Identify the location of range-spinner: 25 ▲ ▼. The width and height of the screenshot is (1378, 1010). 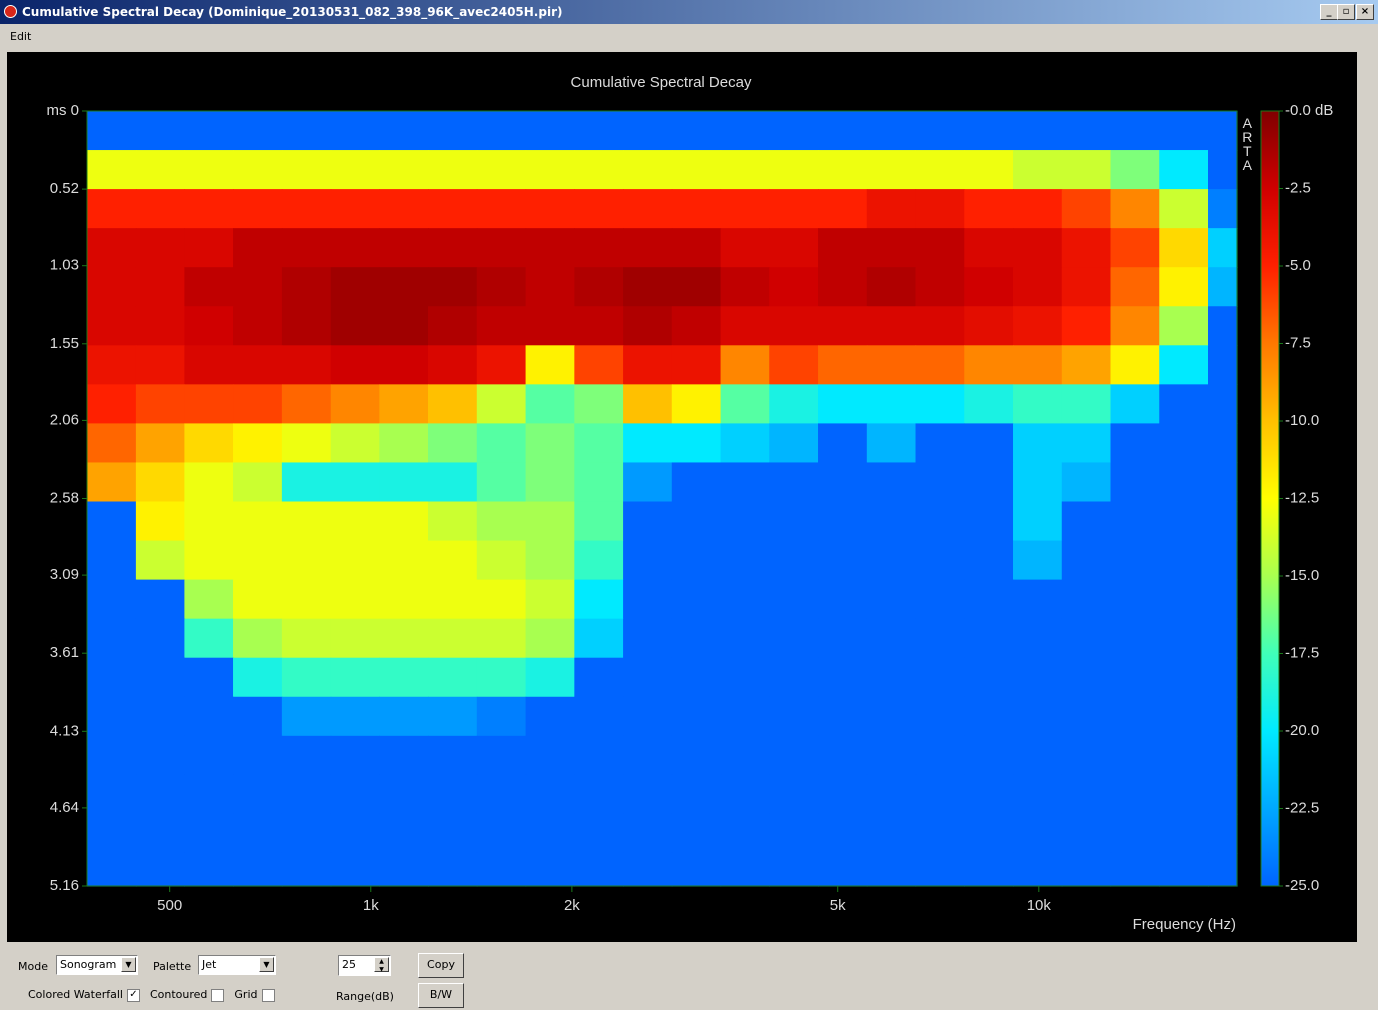
(364, 965).